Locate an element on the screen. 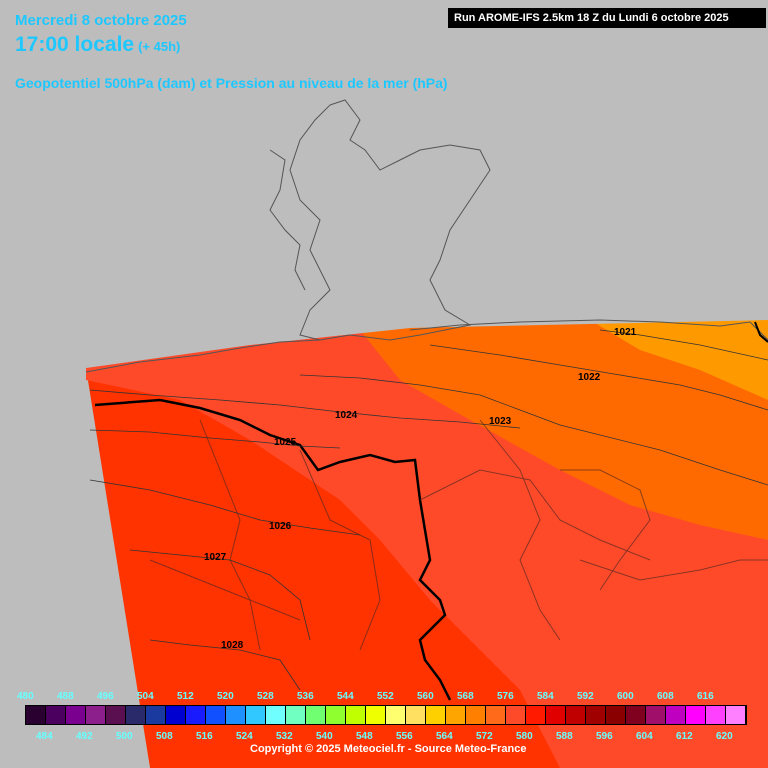 This screenshot has height=768, width=768. legend-top-label: 520 is located at coordinates (225, 696).